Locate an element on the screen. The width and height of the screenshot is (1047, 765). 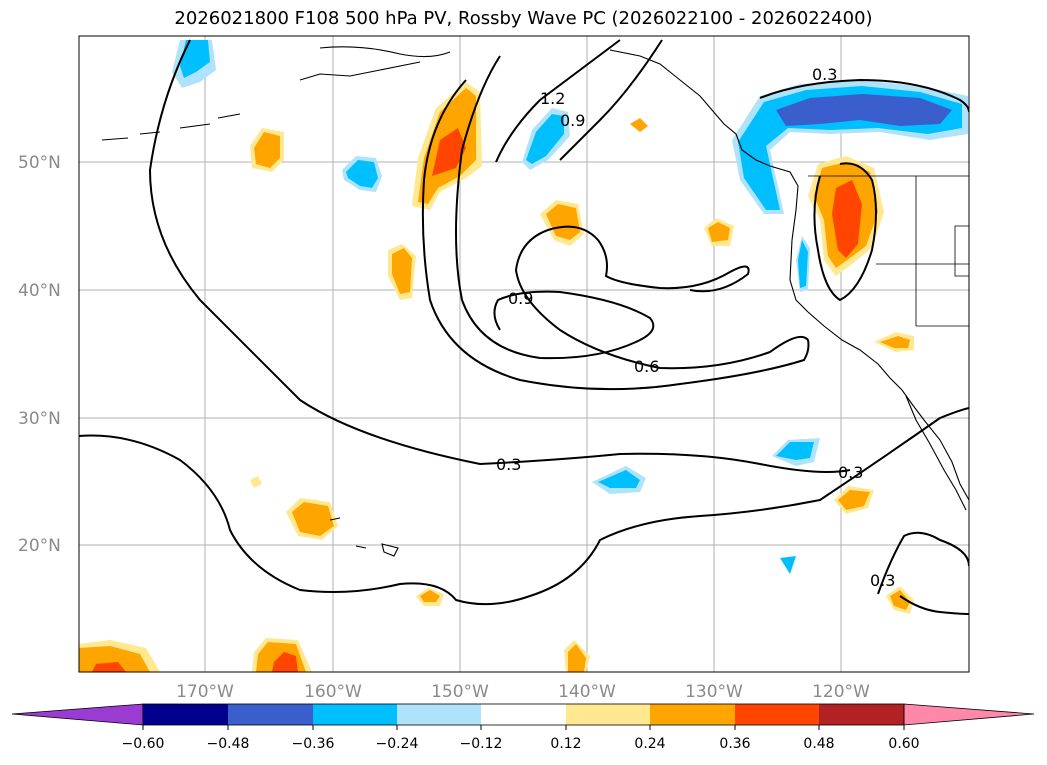
colorbar-tick-label: 0.60 is located at coordinates (903, 744).